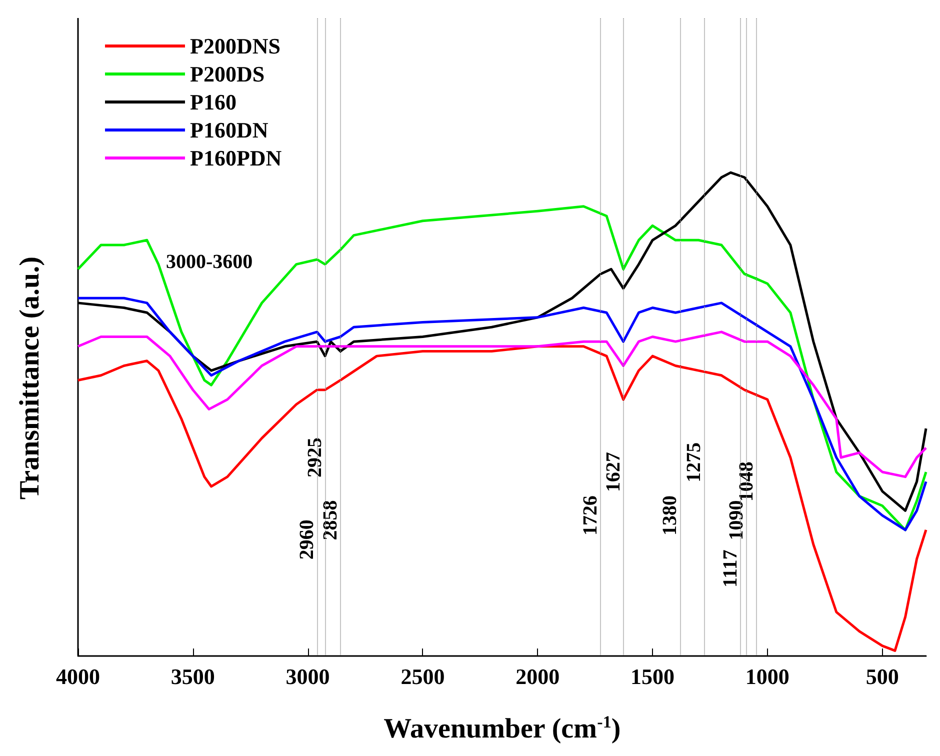 The width and height of the screenshot is (940, 756). Describe the element at coordinates (422, 676) in the screenshot. I see `x-tick-label: 2500` at that location.